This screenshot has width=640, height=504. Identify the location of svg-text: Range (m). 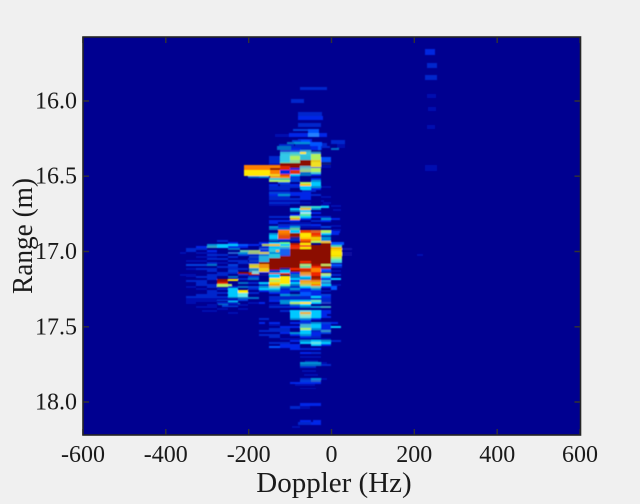
(23, 236).